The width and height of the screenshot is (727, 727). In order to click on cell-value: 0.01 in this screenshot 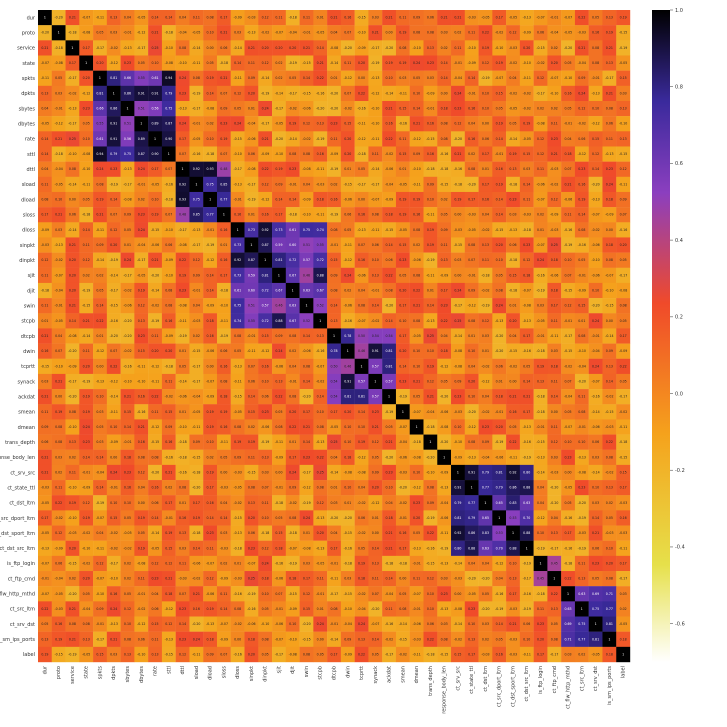, I will do `click(251, 109)`.